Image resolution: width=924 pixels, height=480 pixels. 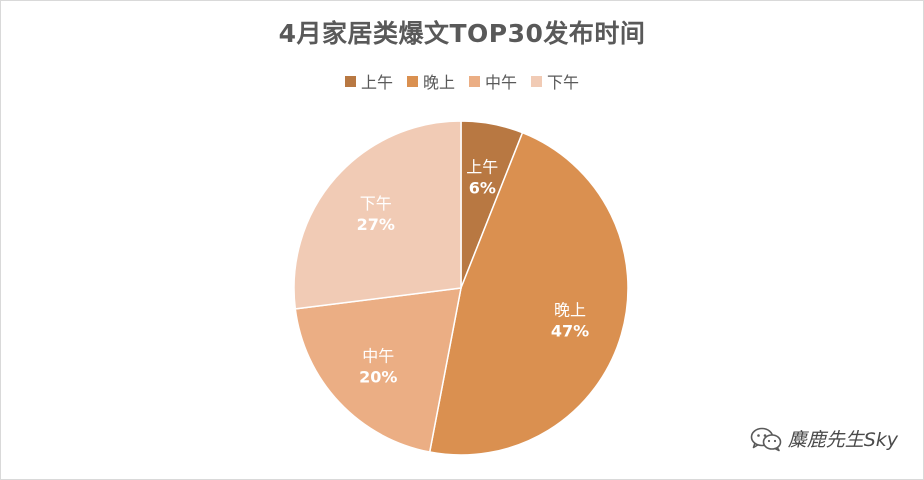 I want to click on pie-slice-evening, so click(x=528, y=293).